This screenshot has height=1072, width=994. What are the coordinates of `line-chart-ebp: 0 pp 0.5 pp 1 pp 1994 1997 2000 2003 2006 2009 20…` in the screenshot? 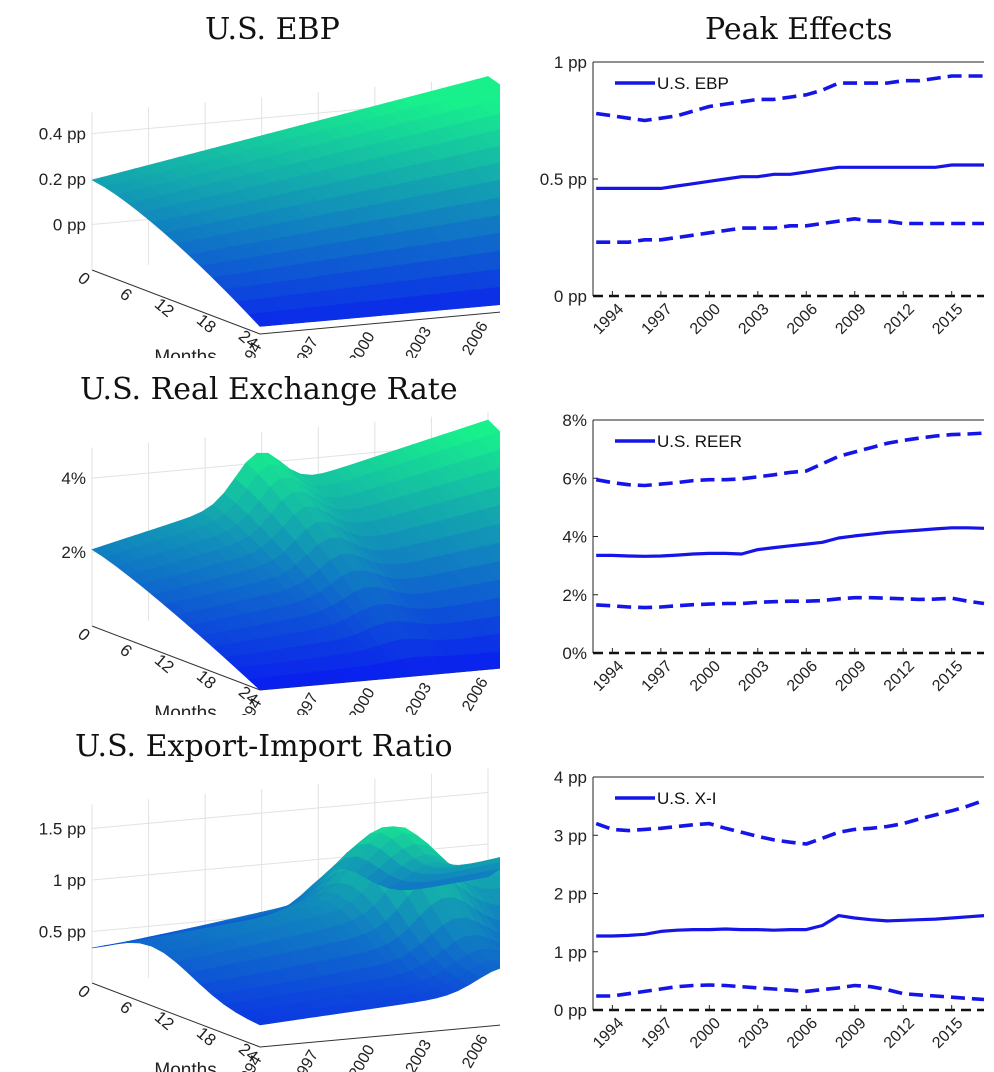 It's located at (762, 195).